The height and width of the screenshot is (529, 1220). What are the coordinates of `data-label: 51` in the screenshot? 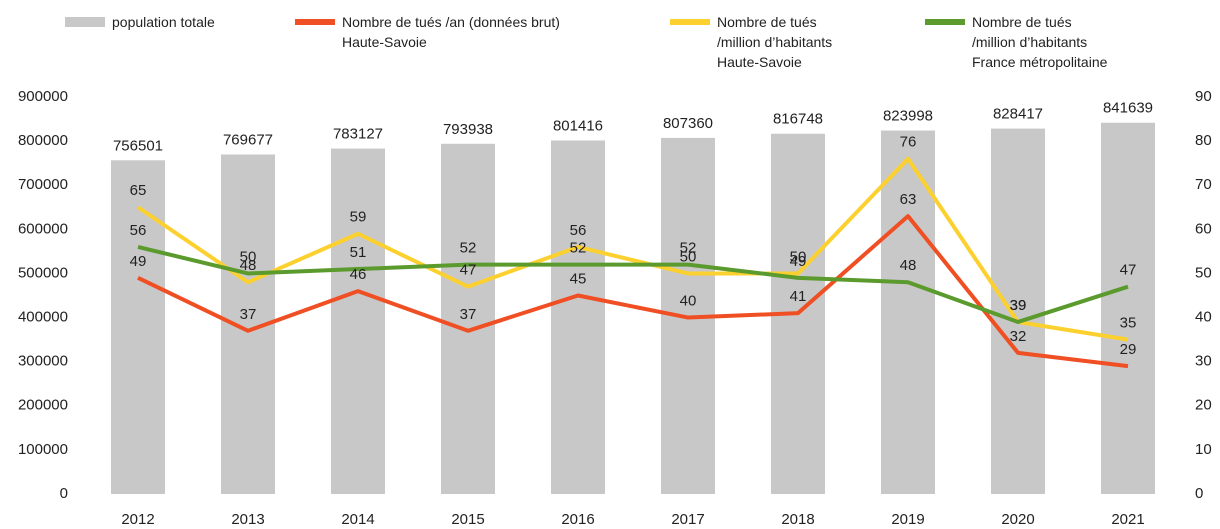 It's located at (358, 252).